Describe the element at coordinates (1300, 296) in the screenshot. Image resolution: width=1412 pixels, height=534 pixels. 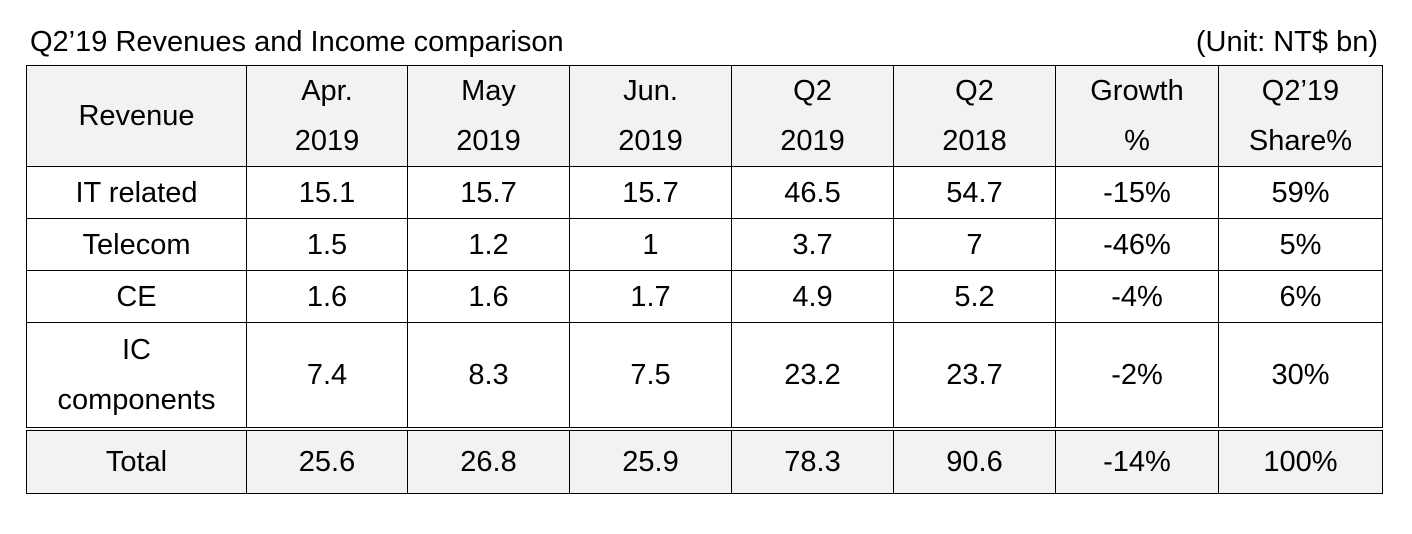
I see `table-cell: 6%` at that location.